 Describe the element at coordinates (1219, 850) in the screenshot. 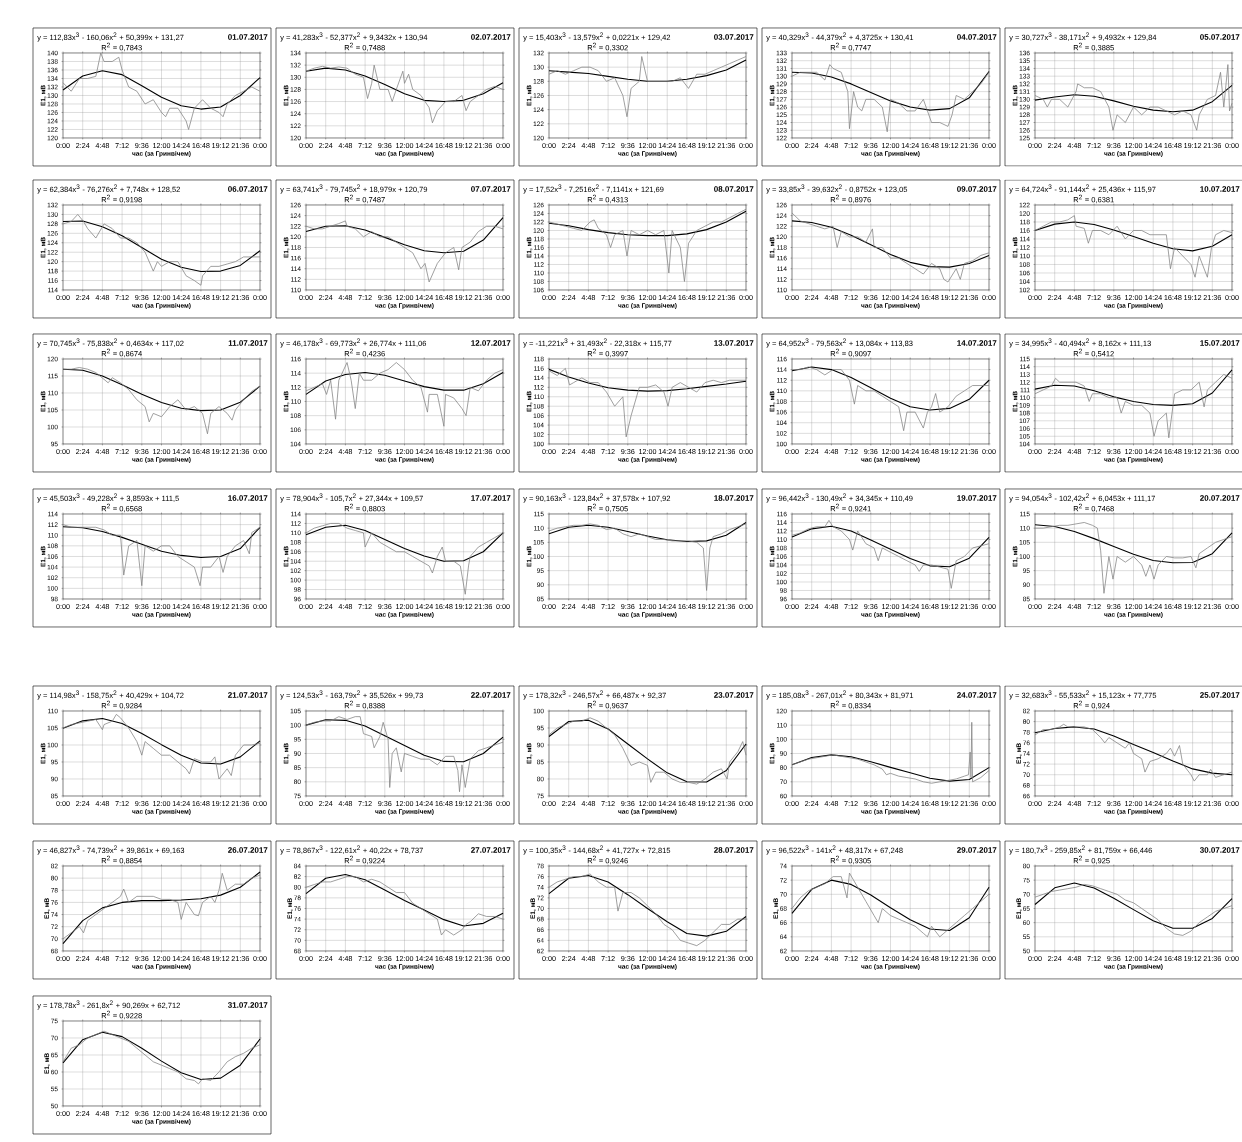

I see `chart-title: 30.07.2017` at that location.